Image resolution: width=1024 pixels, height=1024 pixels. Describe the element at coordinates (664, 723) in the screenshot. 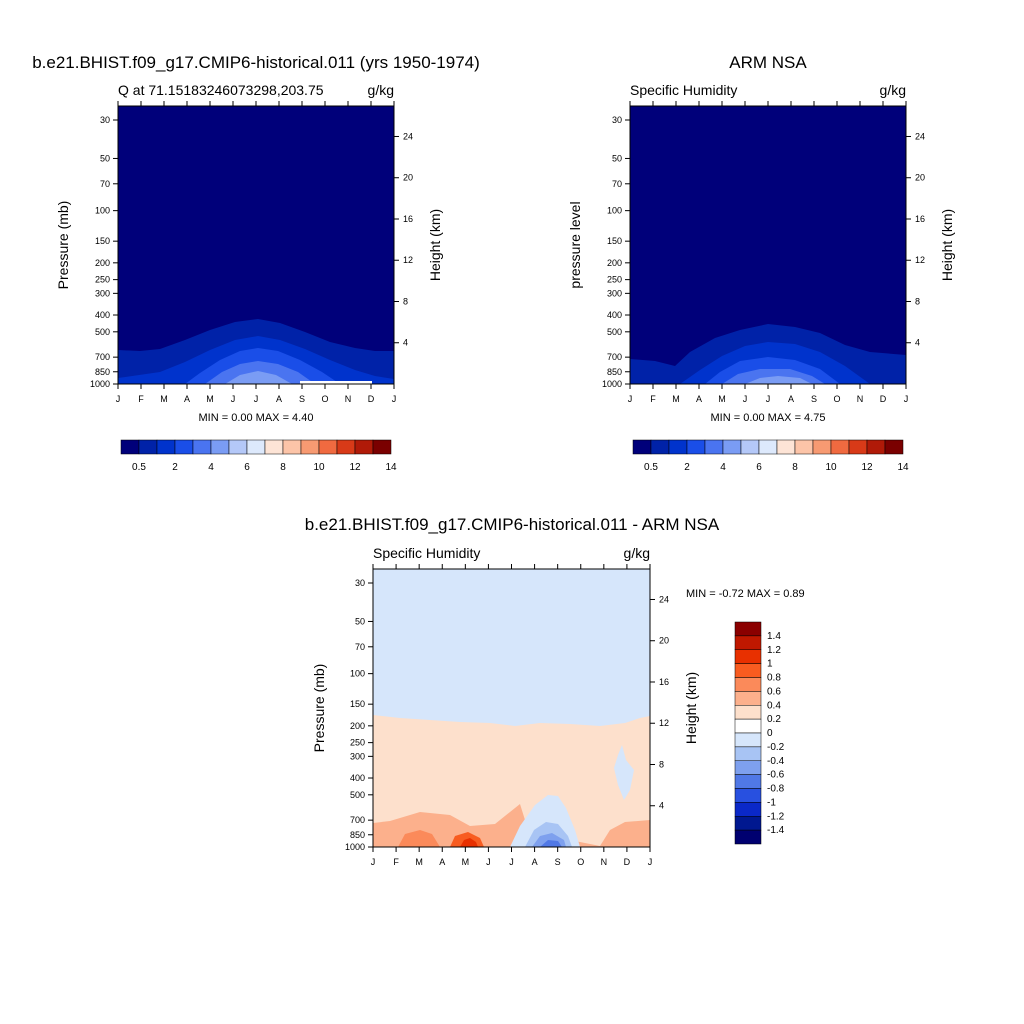

I see `y-tick-label-right: 12` at that location.